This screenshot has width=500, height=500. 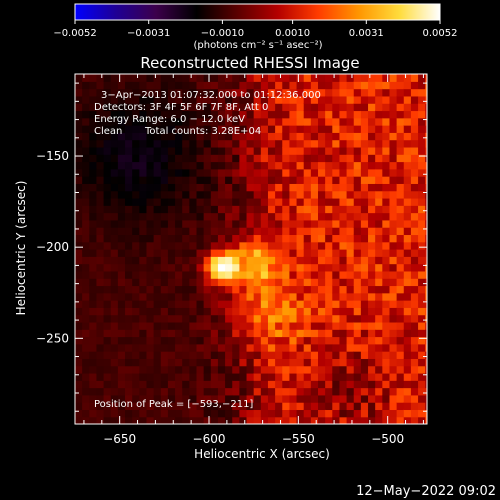 I want to click on date-stamp: 12−May−2022 09:02, so click(x=426, y=491).